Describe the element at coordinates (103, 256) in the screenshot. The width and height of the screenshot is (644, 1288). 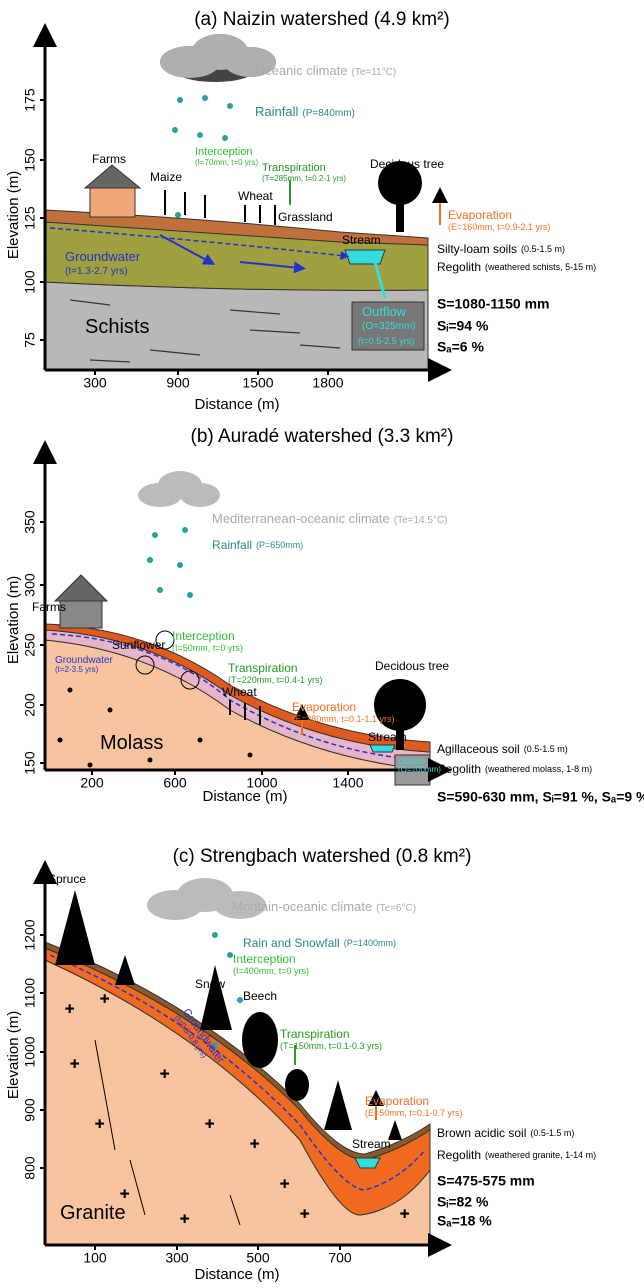
I see `label-text: Groundwater` at that location.